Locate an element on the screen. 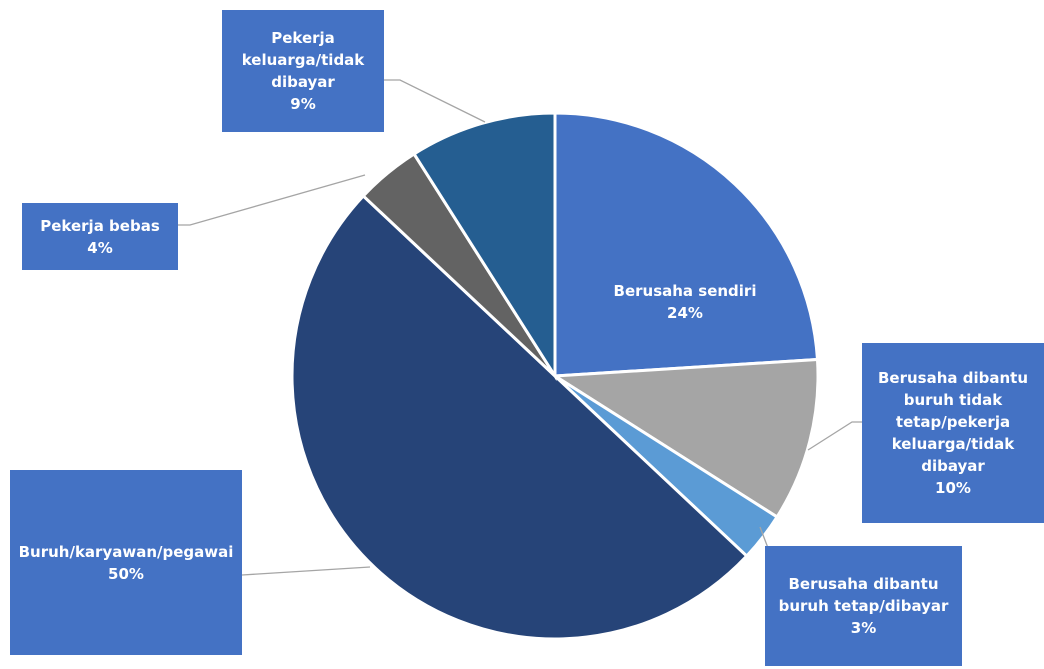  label-name: Berusaha dibantu buruh tetap/dibayar is located at coordinates (863, 595).